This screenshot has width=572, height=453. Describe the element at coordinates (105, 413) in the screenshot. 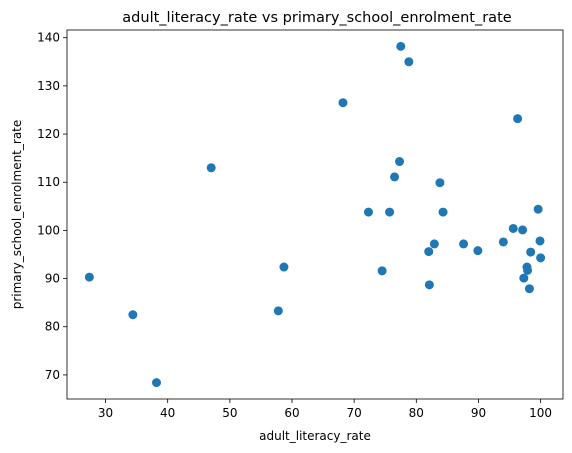

I see `x-tick-label: 30` at that location.